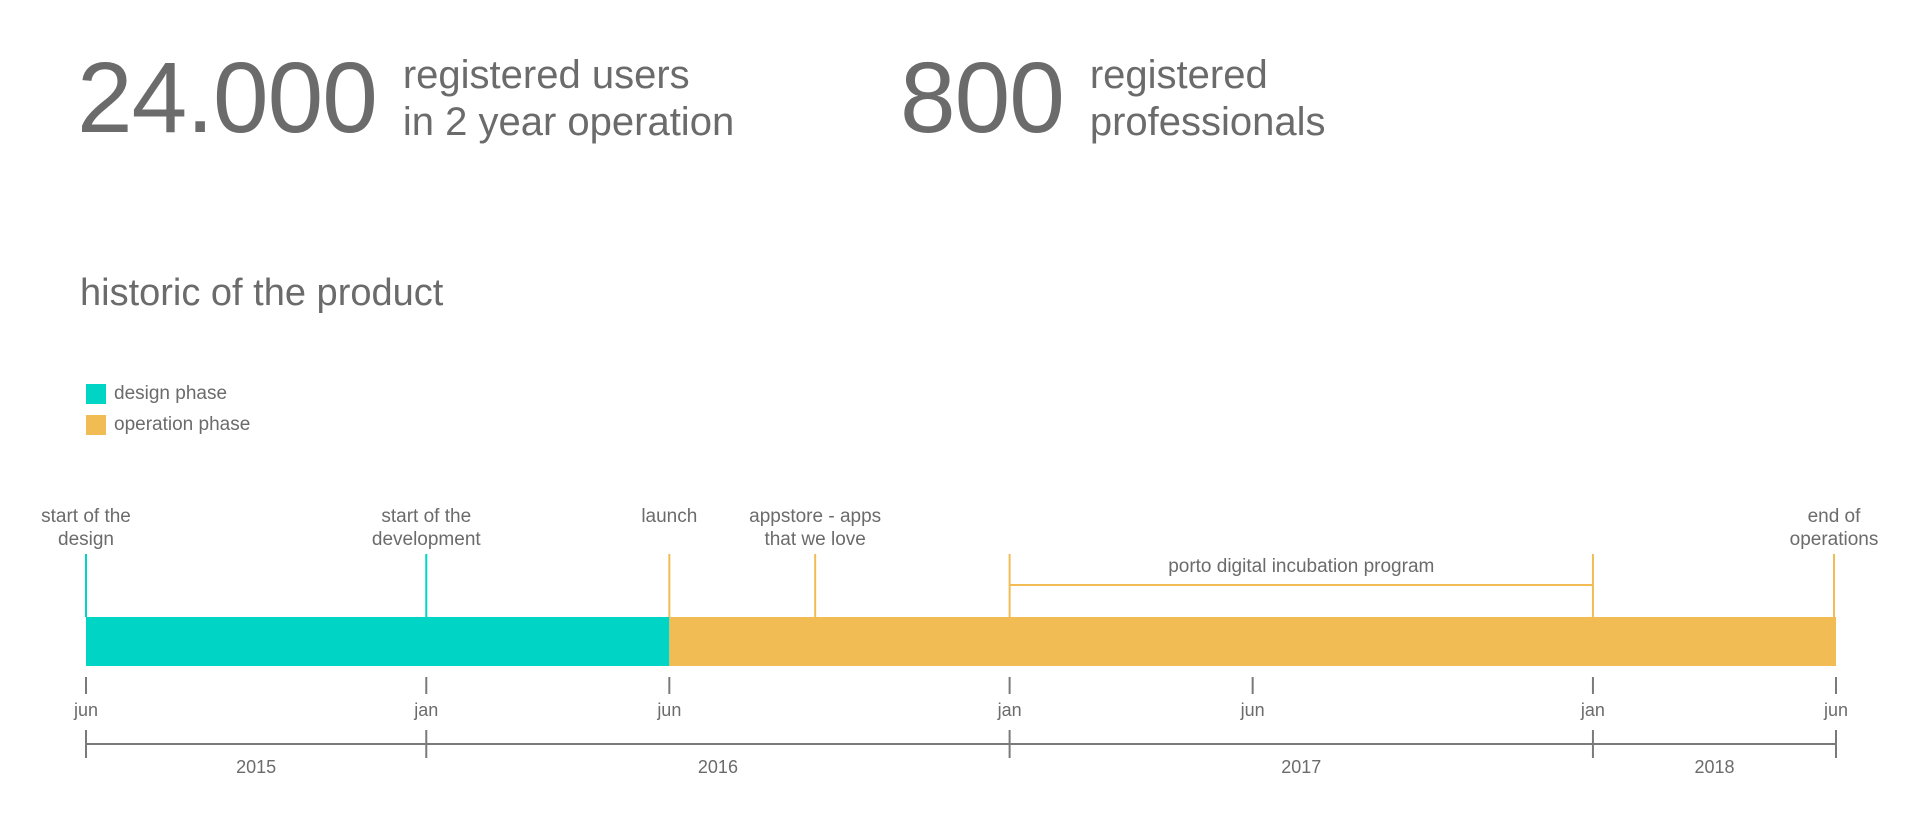 The image size is (1920, 813). I want to click on legend-item-design: design phase, so click(168, 393).